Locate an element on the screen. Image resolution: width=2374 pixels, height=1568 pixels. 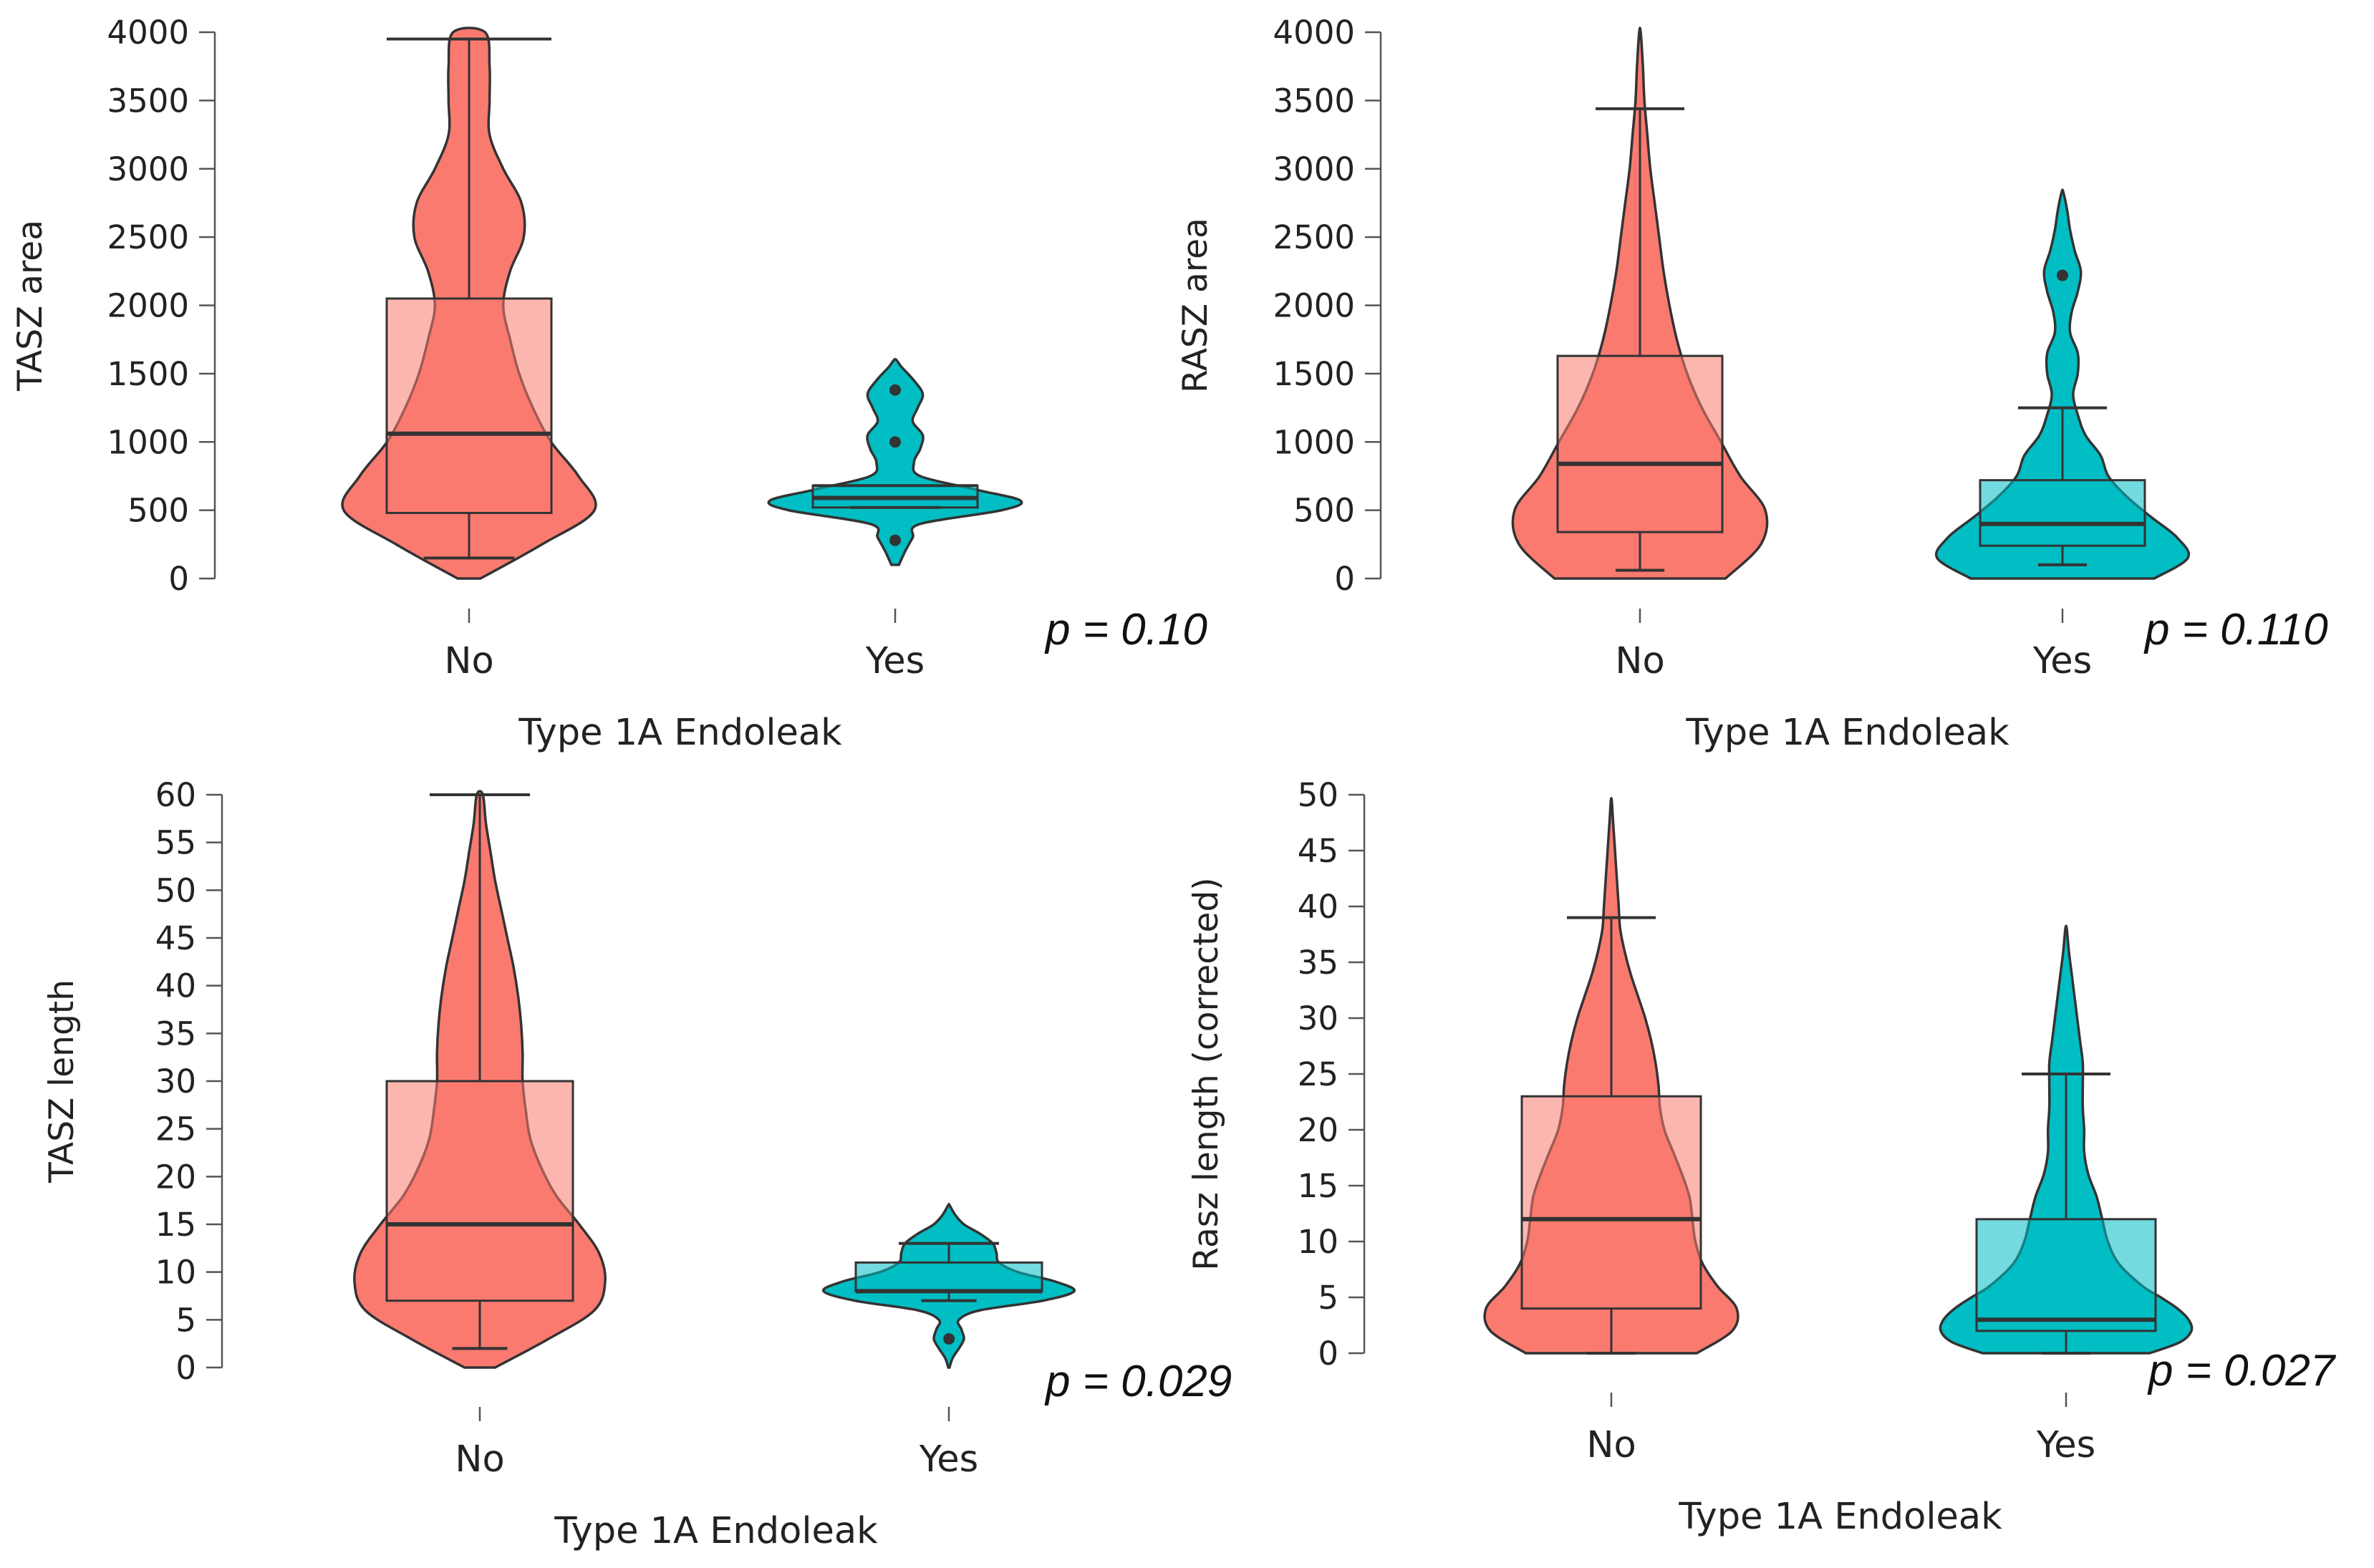
y-axis-title: RASZ area is located at coordinates (1196, 305).